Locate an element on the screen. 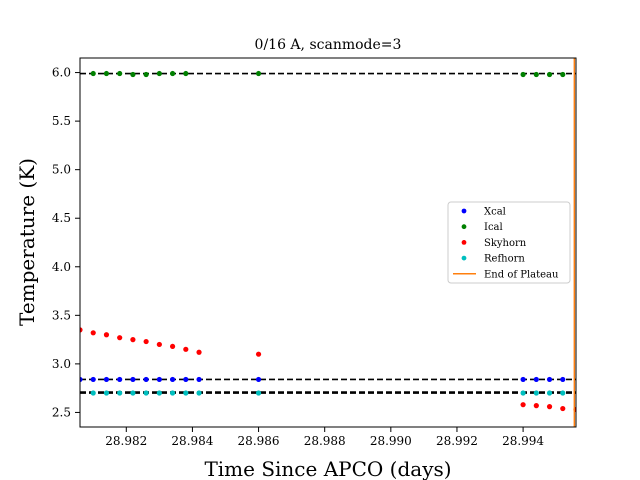  legend-label-ical: Ical is located at coordinates (493, 227).